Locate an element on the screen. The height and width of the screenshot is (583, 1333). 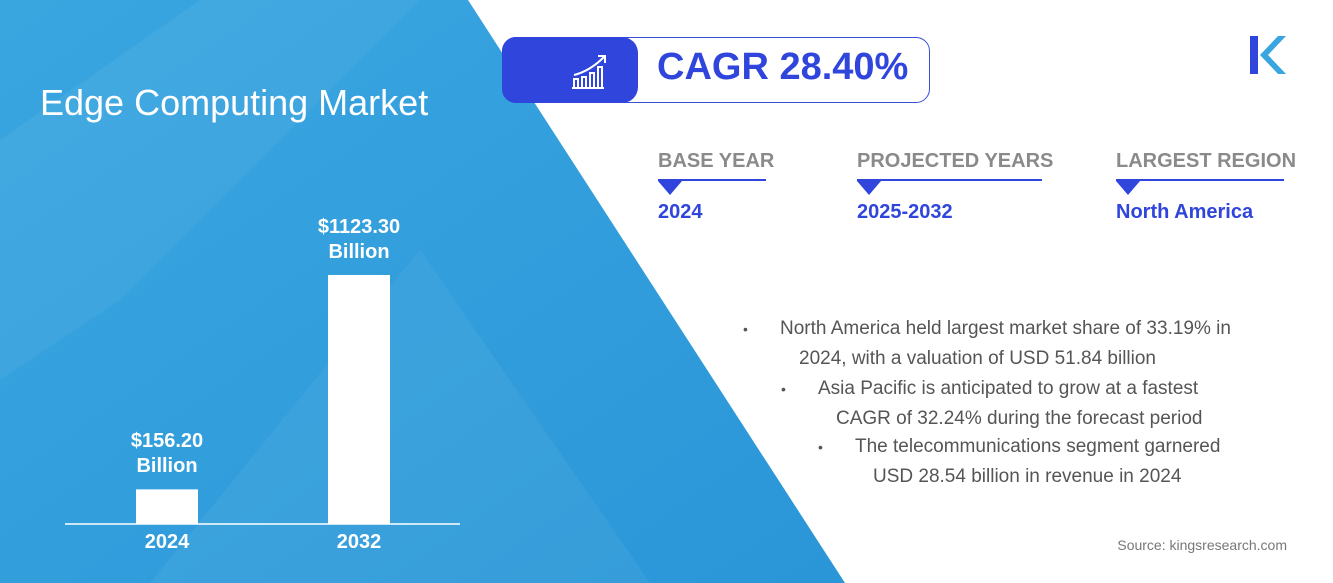
cagr-value: CAGR 28.40% is located at coordinates (783, 67).